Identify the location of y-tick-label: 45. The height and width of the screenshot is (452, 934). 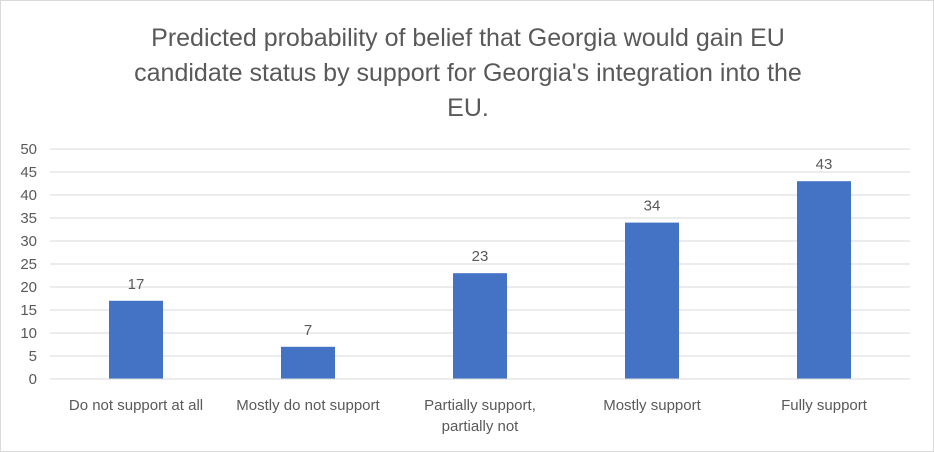
(28, 172).